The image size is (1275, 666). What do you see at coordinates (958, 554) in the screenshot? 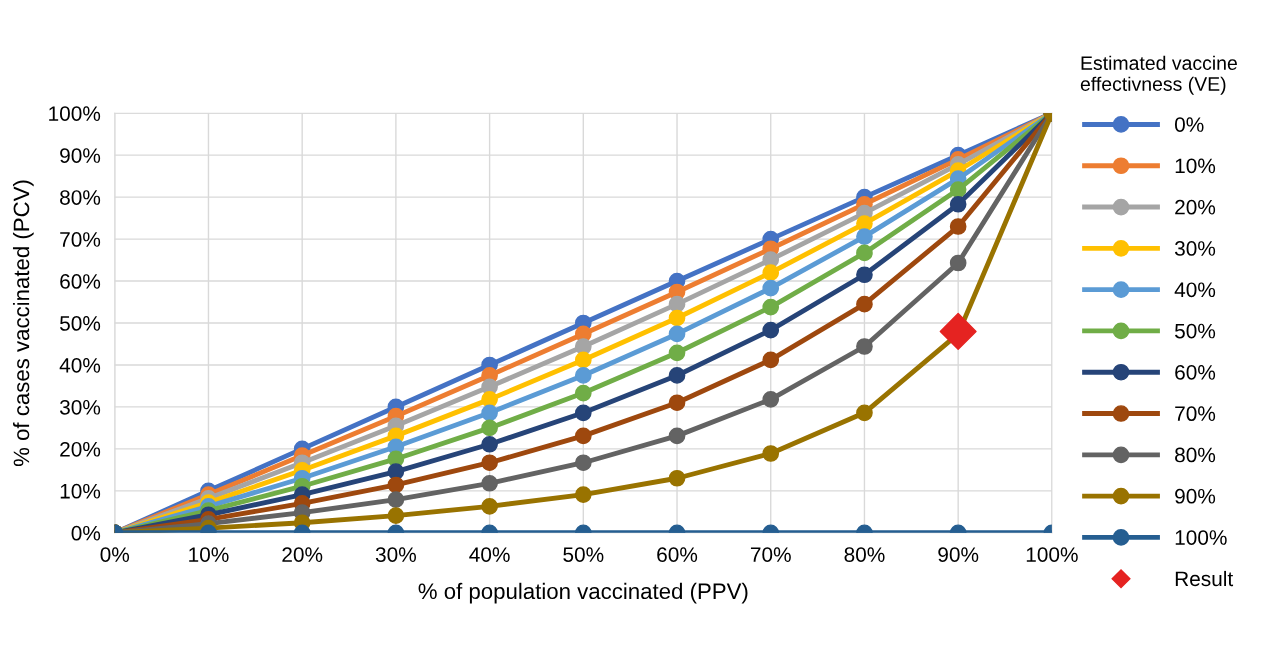
I see `x-tick-label: 90%` at bounding box center [958, 554].